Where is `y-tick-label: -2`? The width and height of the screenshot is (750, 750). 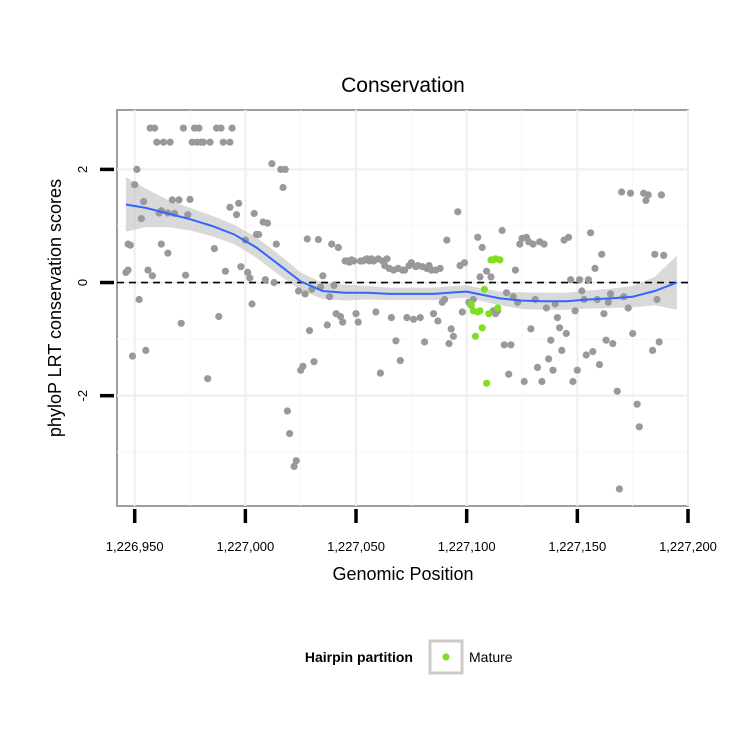
y-tick-label: -2 is located at coordinates (82, 396).